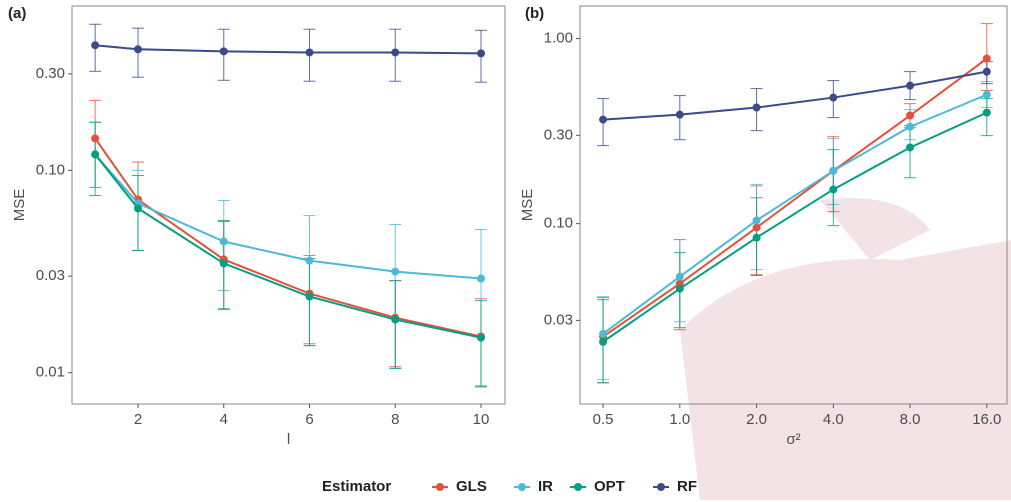 The height and width of the screenshot is (502, 1011). Describe the element at coordinates (471, 486) in the screenshot. I see `legend-label: GLS` at that location.